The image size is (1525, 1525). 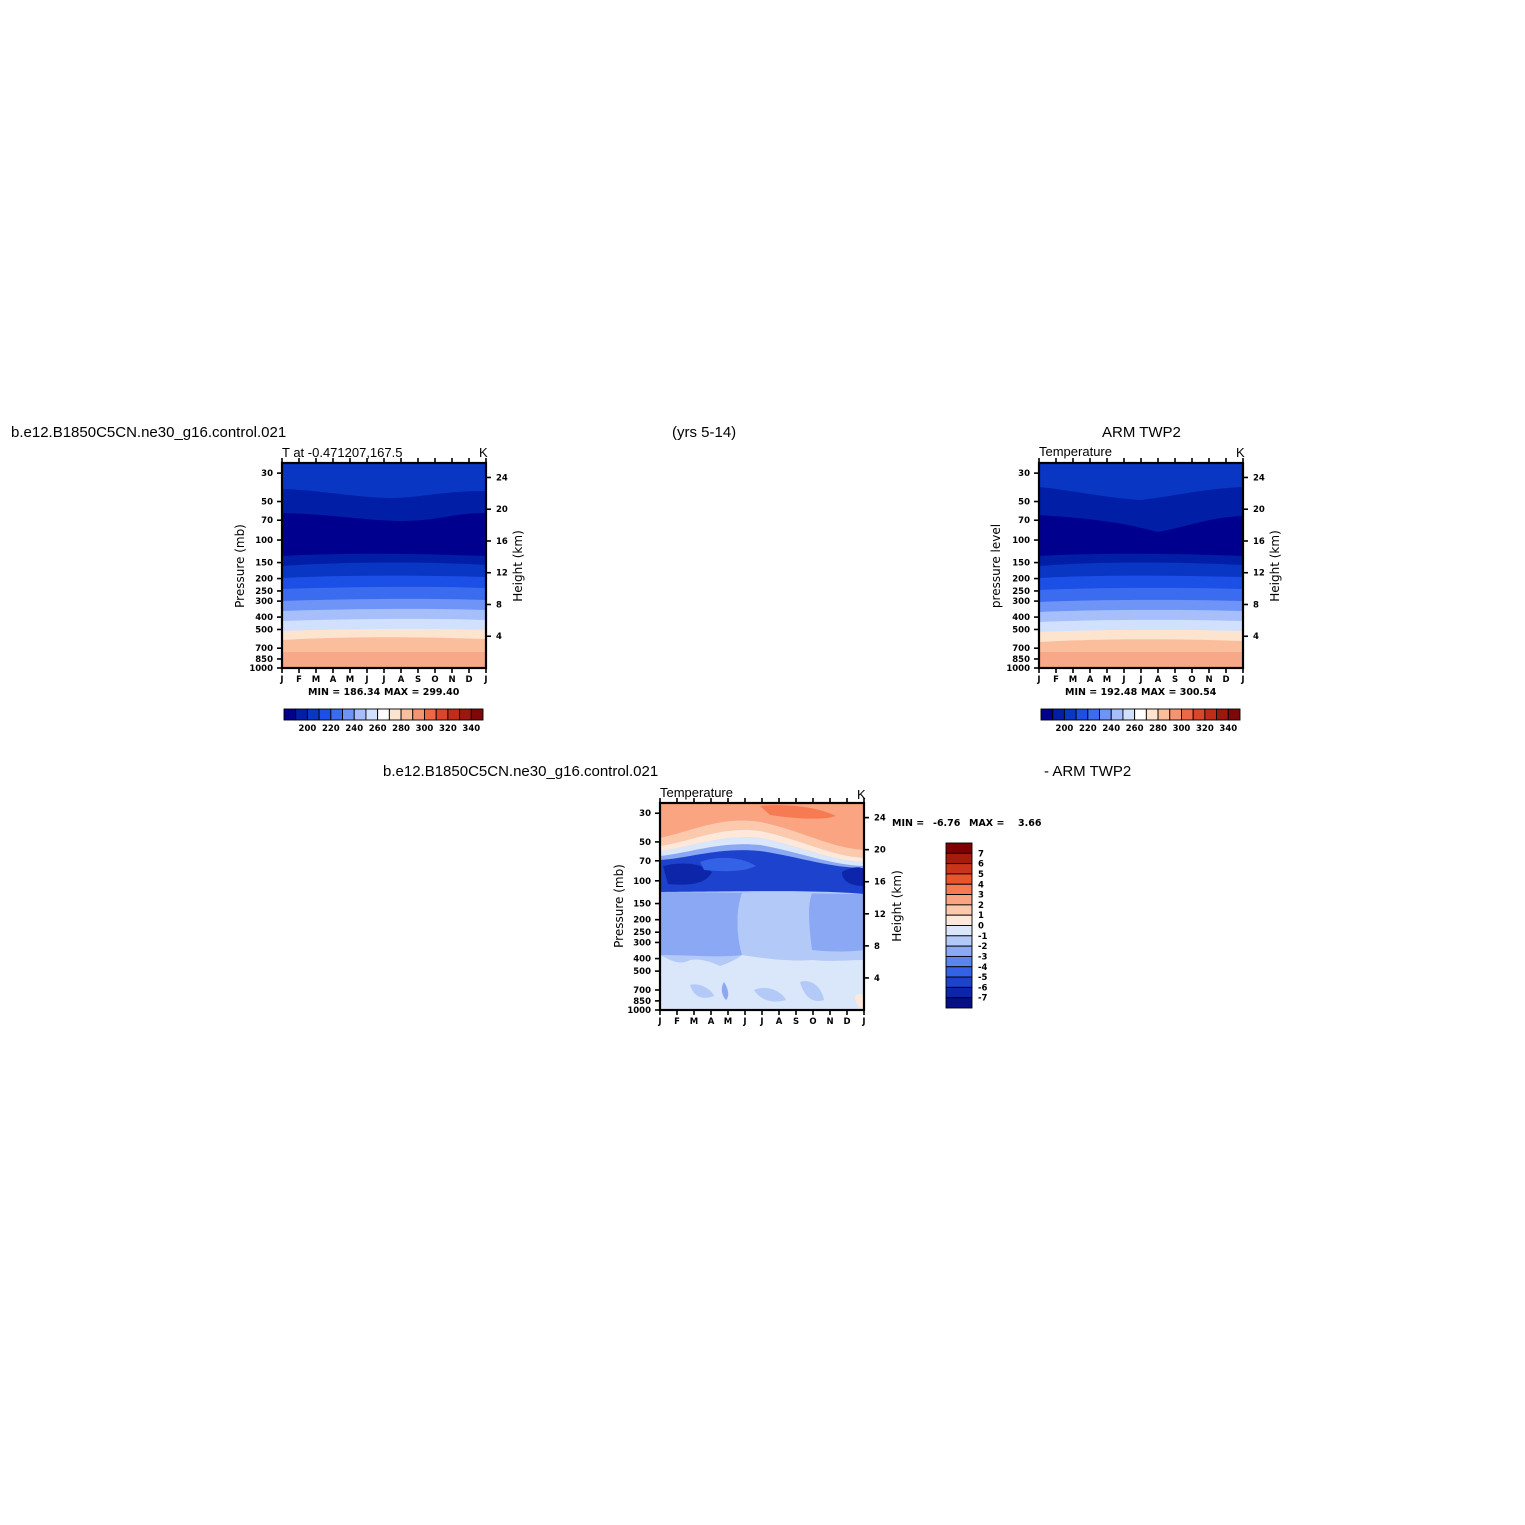 What do you see at coordinates (451, 680) in the screenshot?
I see `x-tick-label: N` at bounding box center [451, 680].